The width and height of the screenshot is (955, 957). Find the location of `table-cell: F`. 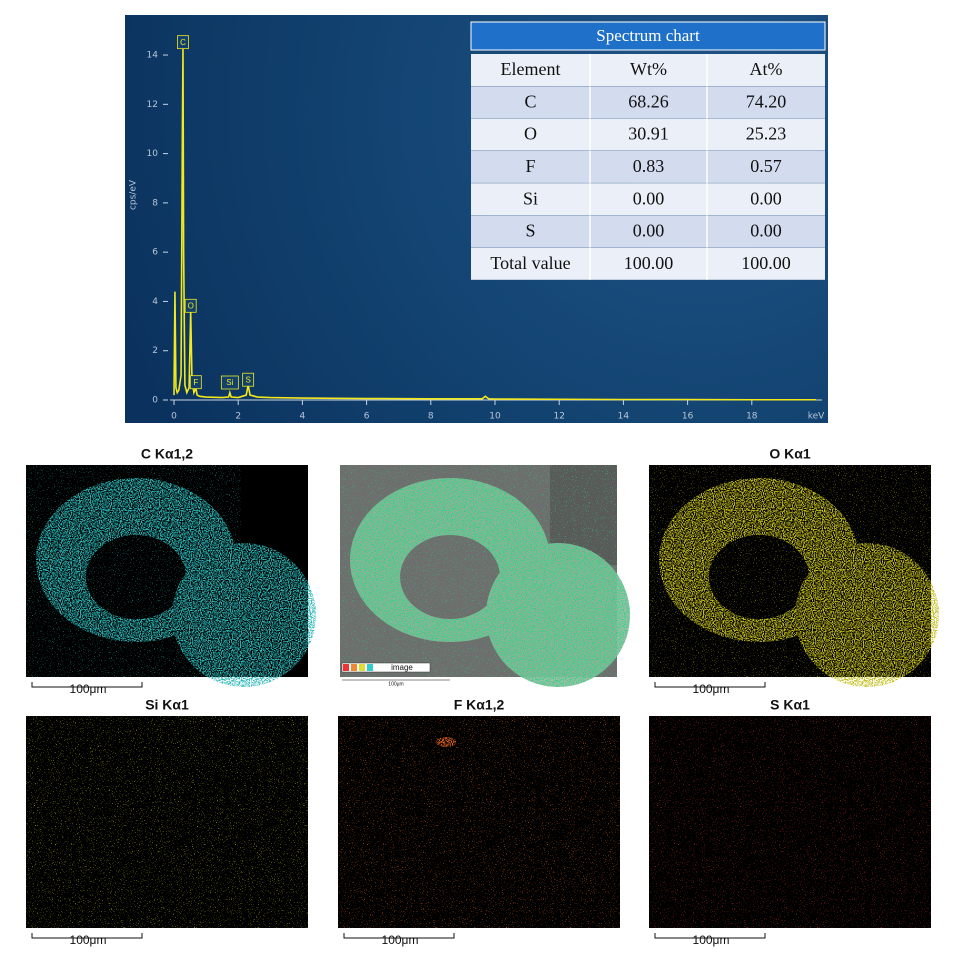

table-cell: F is located at coordinates (530, 166).